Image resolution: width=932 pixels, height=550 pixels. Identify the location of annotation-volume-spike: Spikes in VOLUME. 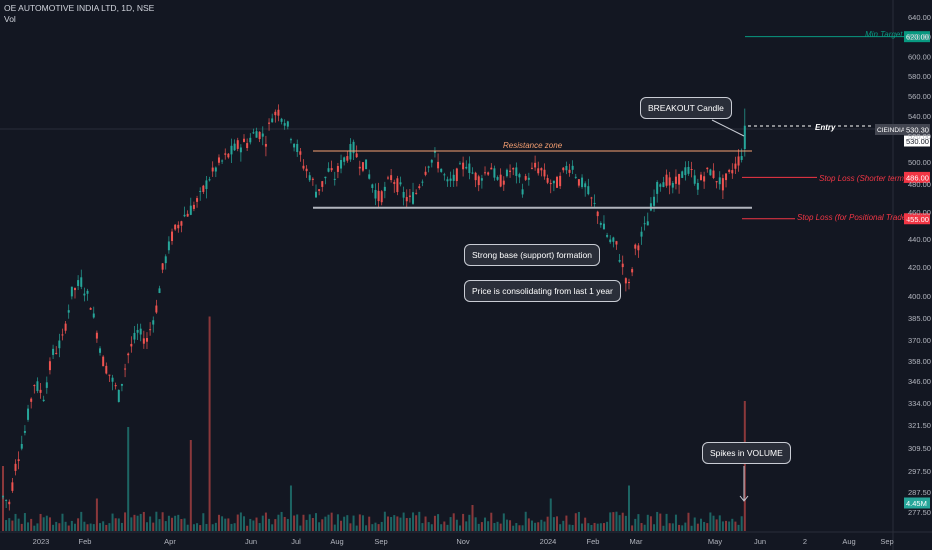
(746, 453).